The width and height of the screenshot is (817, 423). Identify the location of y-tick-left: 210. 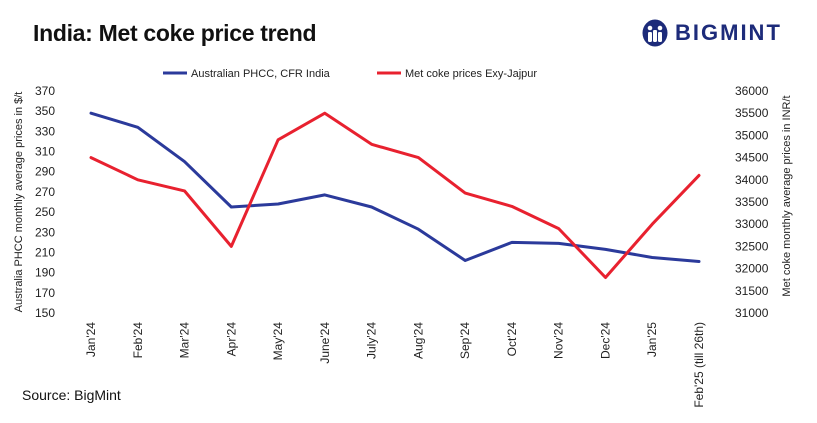
(45, 252).